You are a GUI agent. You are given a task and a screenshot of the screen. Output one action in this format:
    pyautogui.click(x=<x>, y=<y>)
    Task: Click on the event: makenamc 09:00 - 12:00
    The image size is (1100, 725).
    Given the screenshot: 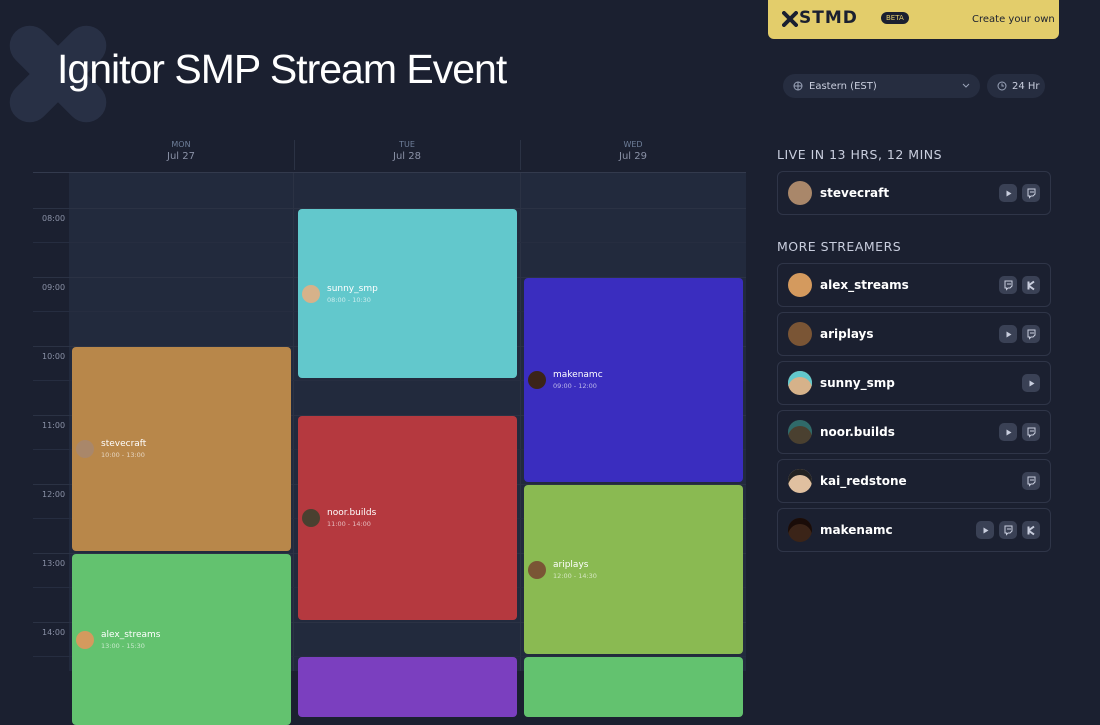 What is the action you would take?
    pyautogui.click(x=633, y=380)
    